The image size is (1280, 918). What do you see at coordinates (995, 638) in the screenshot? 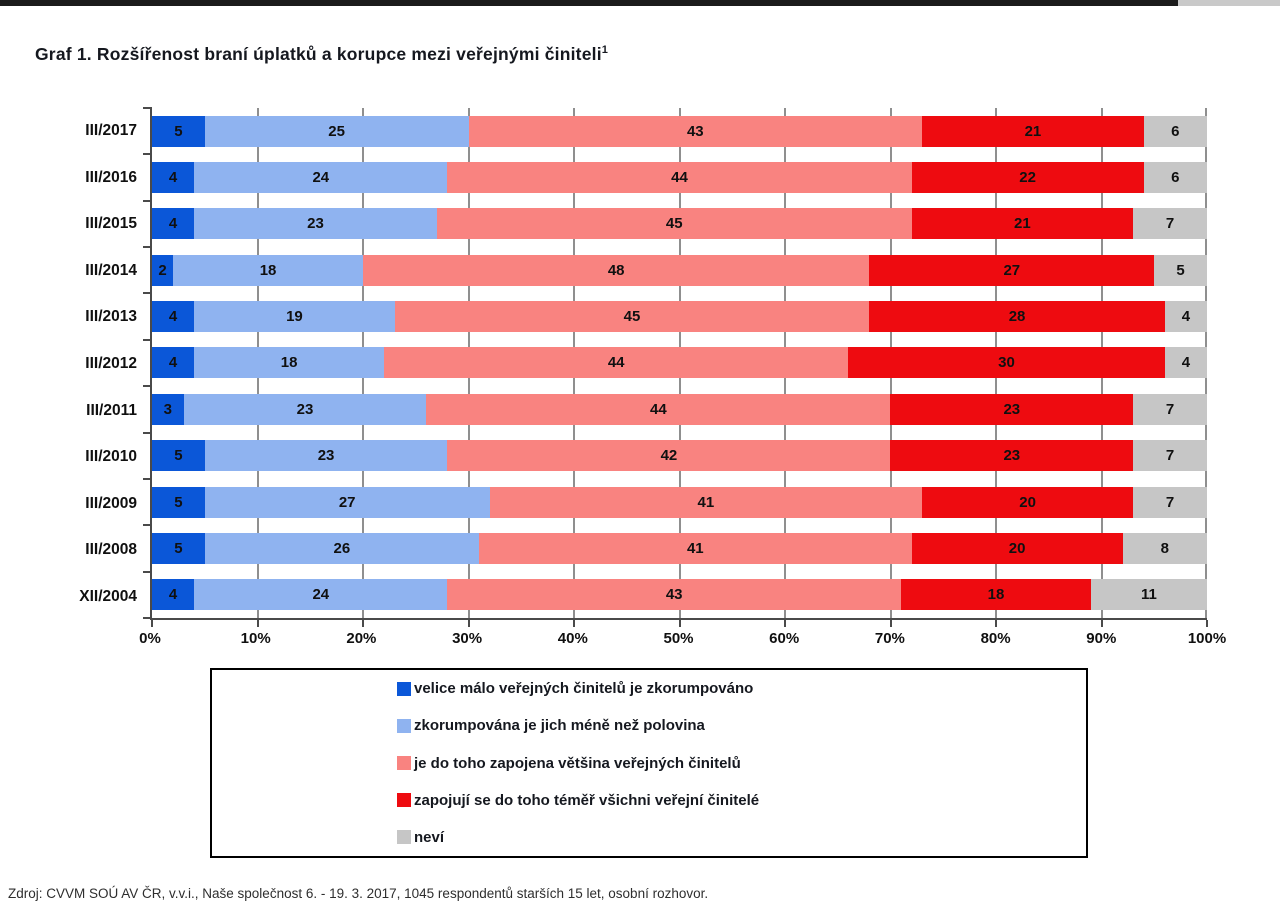
I see `x-axis-tick-label-80%: 80%` at bounding box center [995, 638].